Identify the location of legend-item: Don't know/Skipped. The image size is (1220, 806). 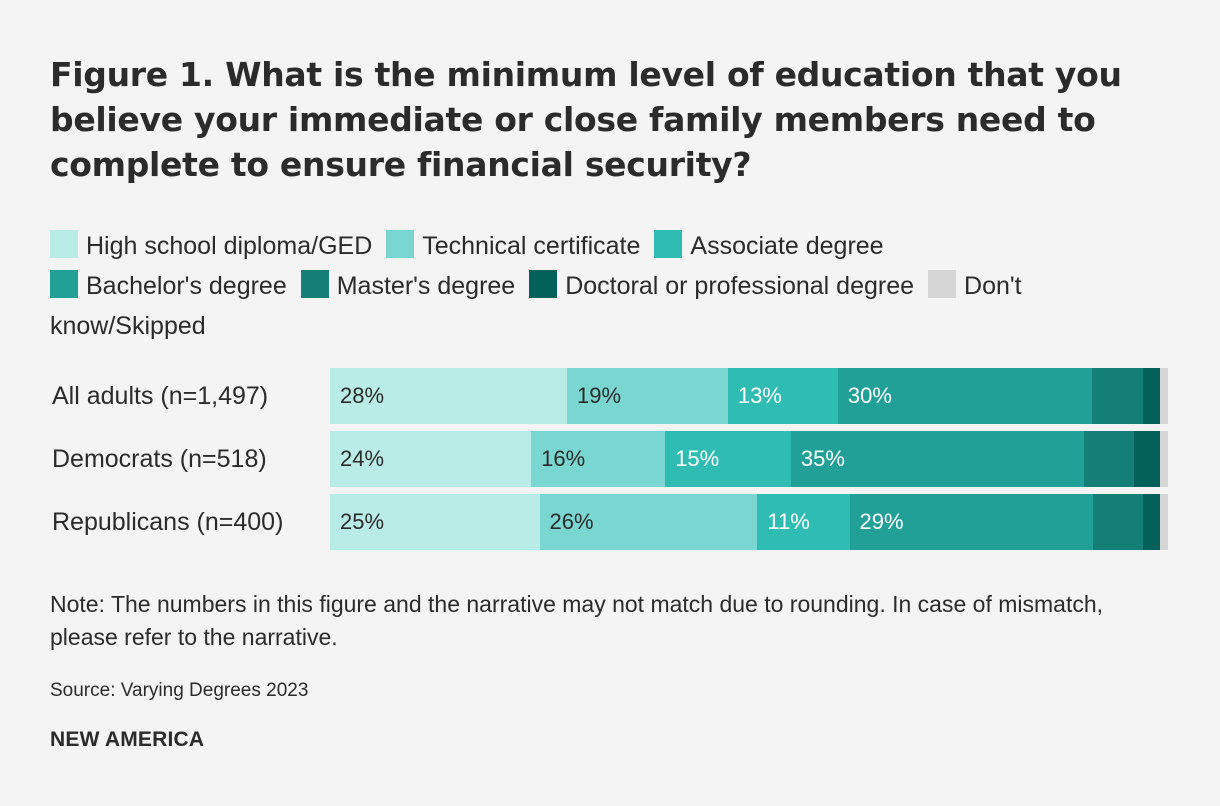
(536, 305).